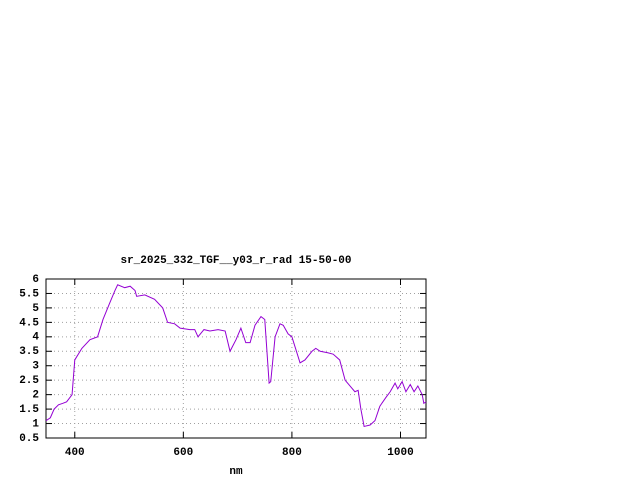  I want to click on y-tick-label: 2, so click(35, 396).